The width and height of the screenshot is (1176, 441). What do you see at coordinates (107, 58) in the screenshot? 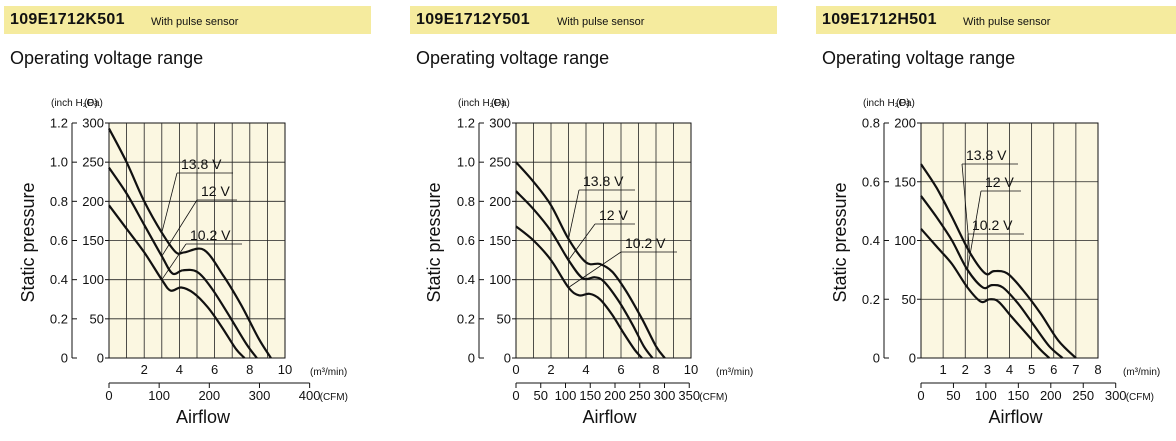
I see `chart-subtitle: Operating voltage range` at bounding box center [107, 58].